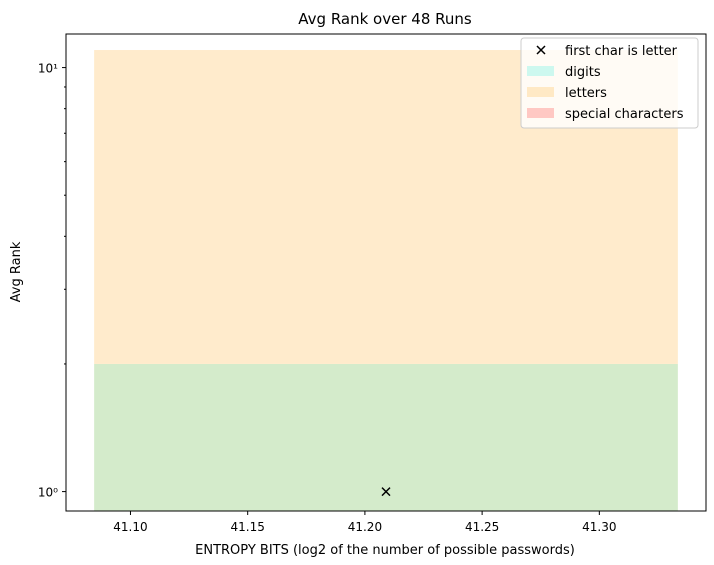 This screenshot has height=565, width=714. I want to click on legend-label: special characters, so click(624, 114).